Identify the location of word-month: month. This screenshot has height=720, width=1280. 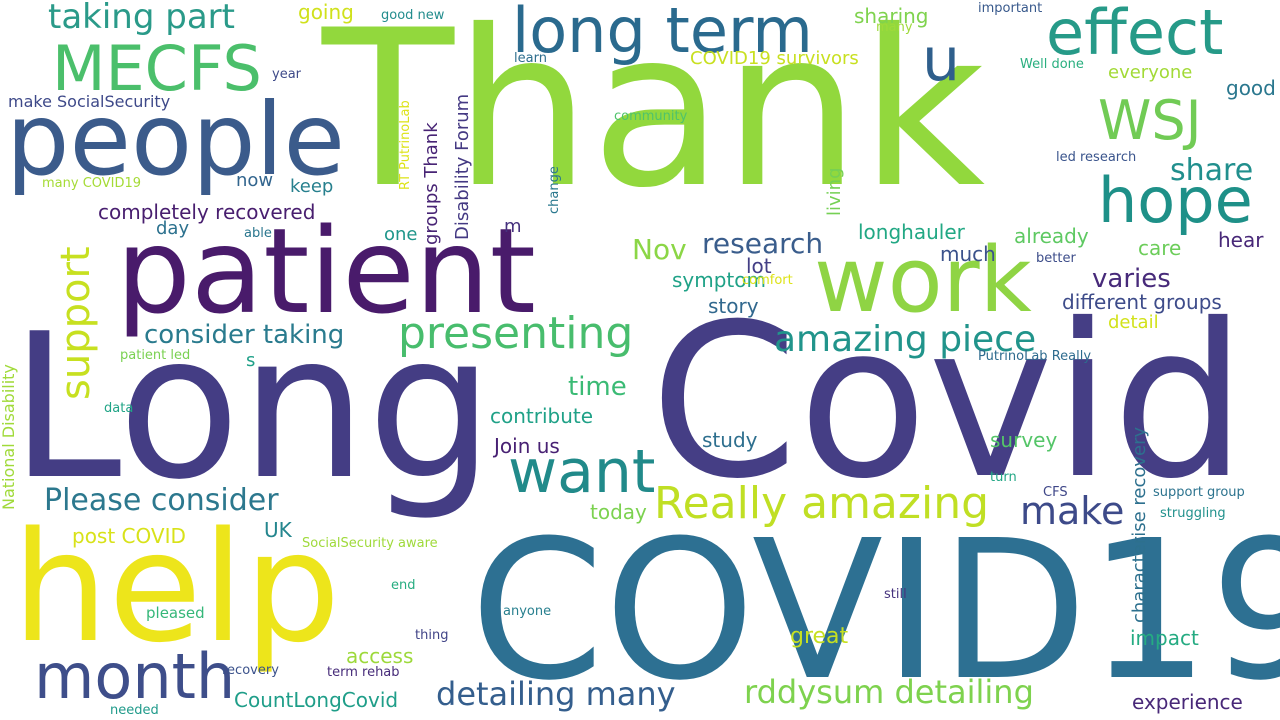
(135, 676).